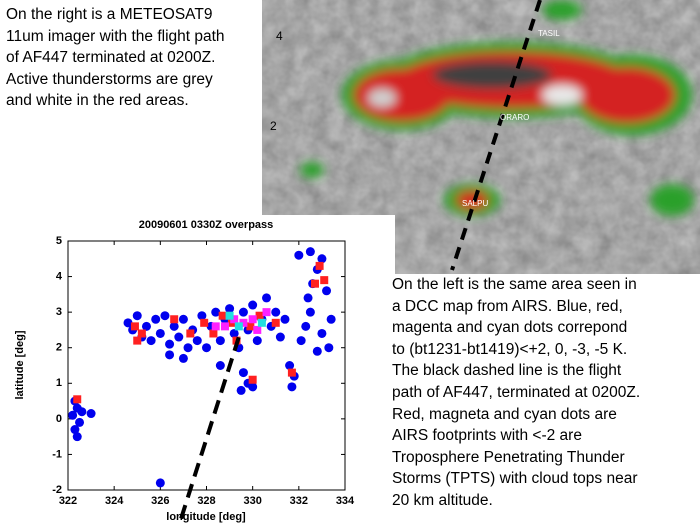 This screenshot has width=700, height=525. Describe the element at coordinates (111, 58) in the screenshot. I see `text-line: of AF447 terminated at 0200Z.` at that location.